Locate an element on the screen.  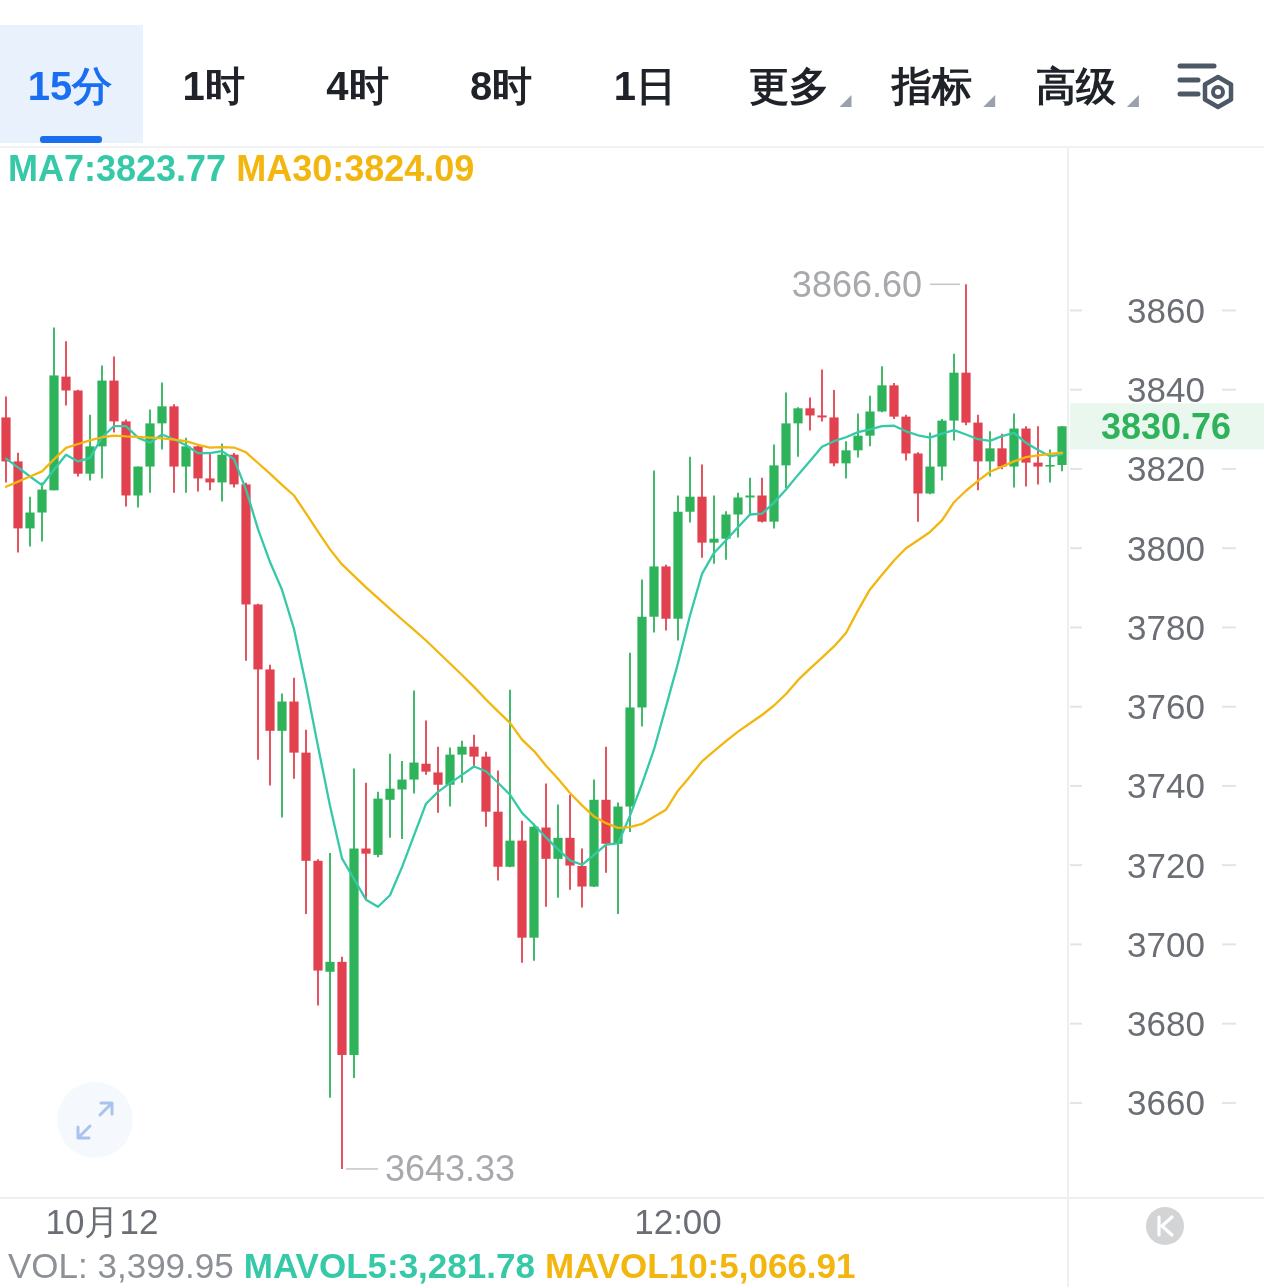
y-tick-label: 3660 is located at coordinates (1166, 1103).